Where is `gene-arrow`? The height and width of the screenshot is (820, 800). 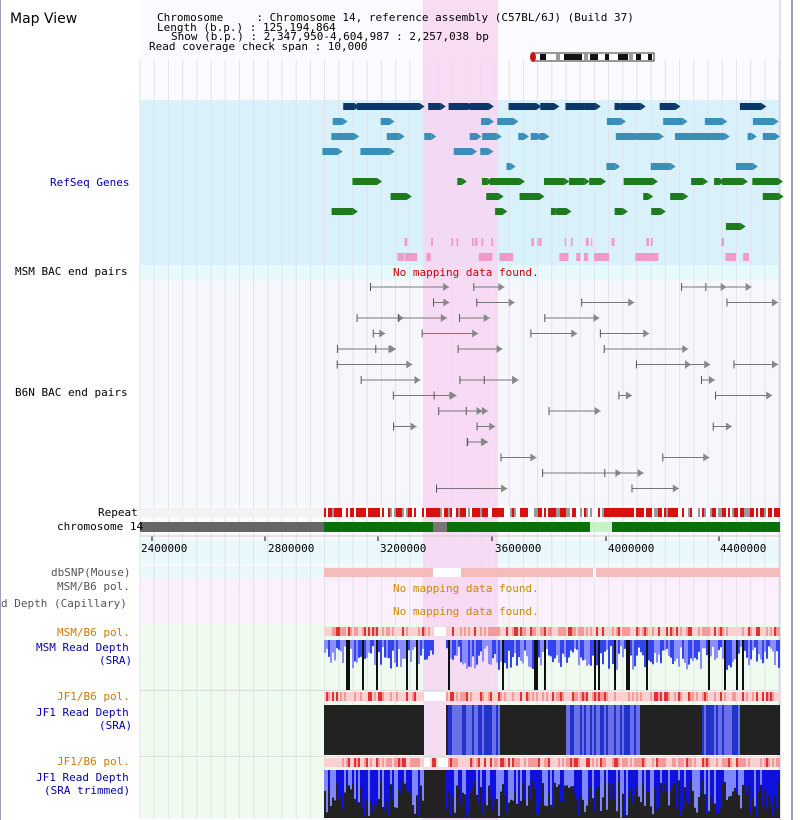
gene-arrow is located at coordinates (656, 136).